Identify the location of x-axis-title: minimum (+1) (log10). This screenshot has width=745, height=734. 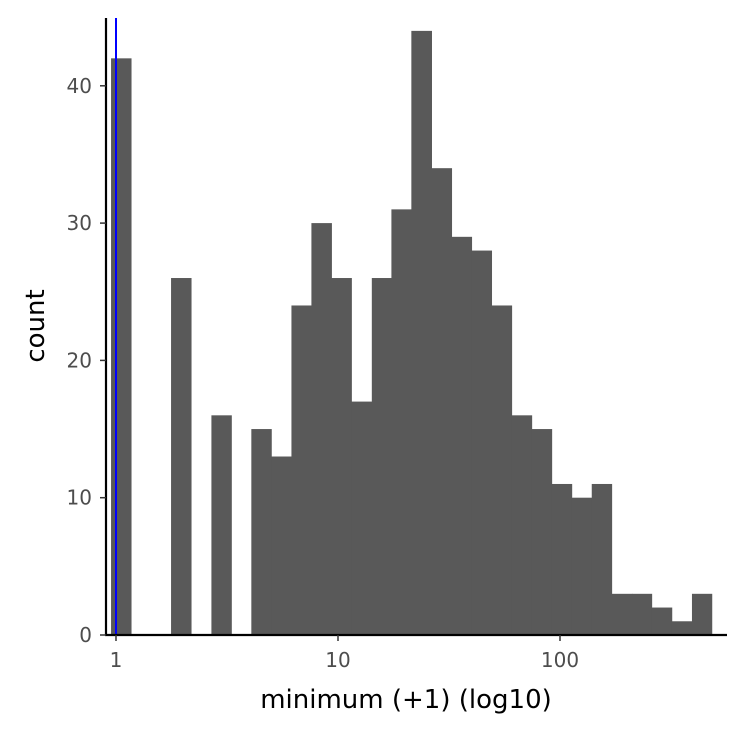
(406, 700).